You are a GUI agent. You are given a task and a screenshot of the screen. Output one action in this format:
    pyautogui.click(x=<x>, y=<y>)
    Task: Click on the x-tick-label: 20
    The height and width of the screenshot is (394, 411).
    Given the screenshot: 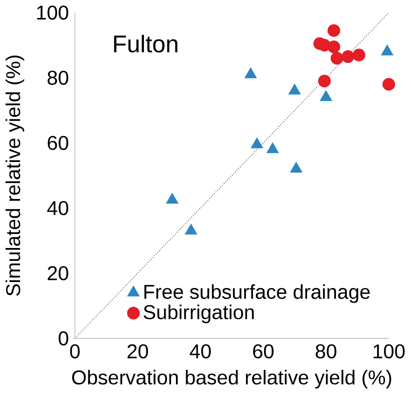 What is the action you would take?
    pyautogui.click(x=138, y=351)
    